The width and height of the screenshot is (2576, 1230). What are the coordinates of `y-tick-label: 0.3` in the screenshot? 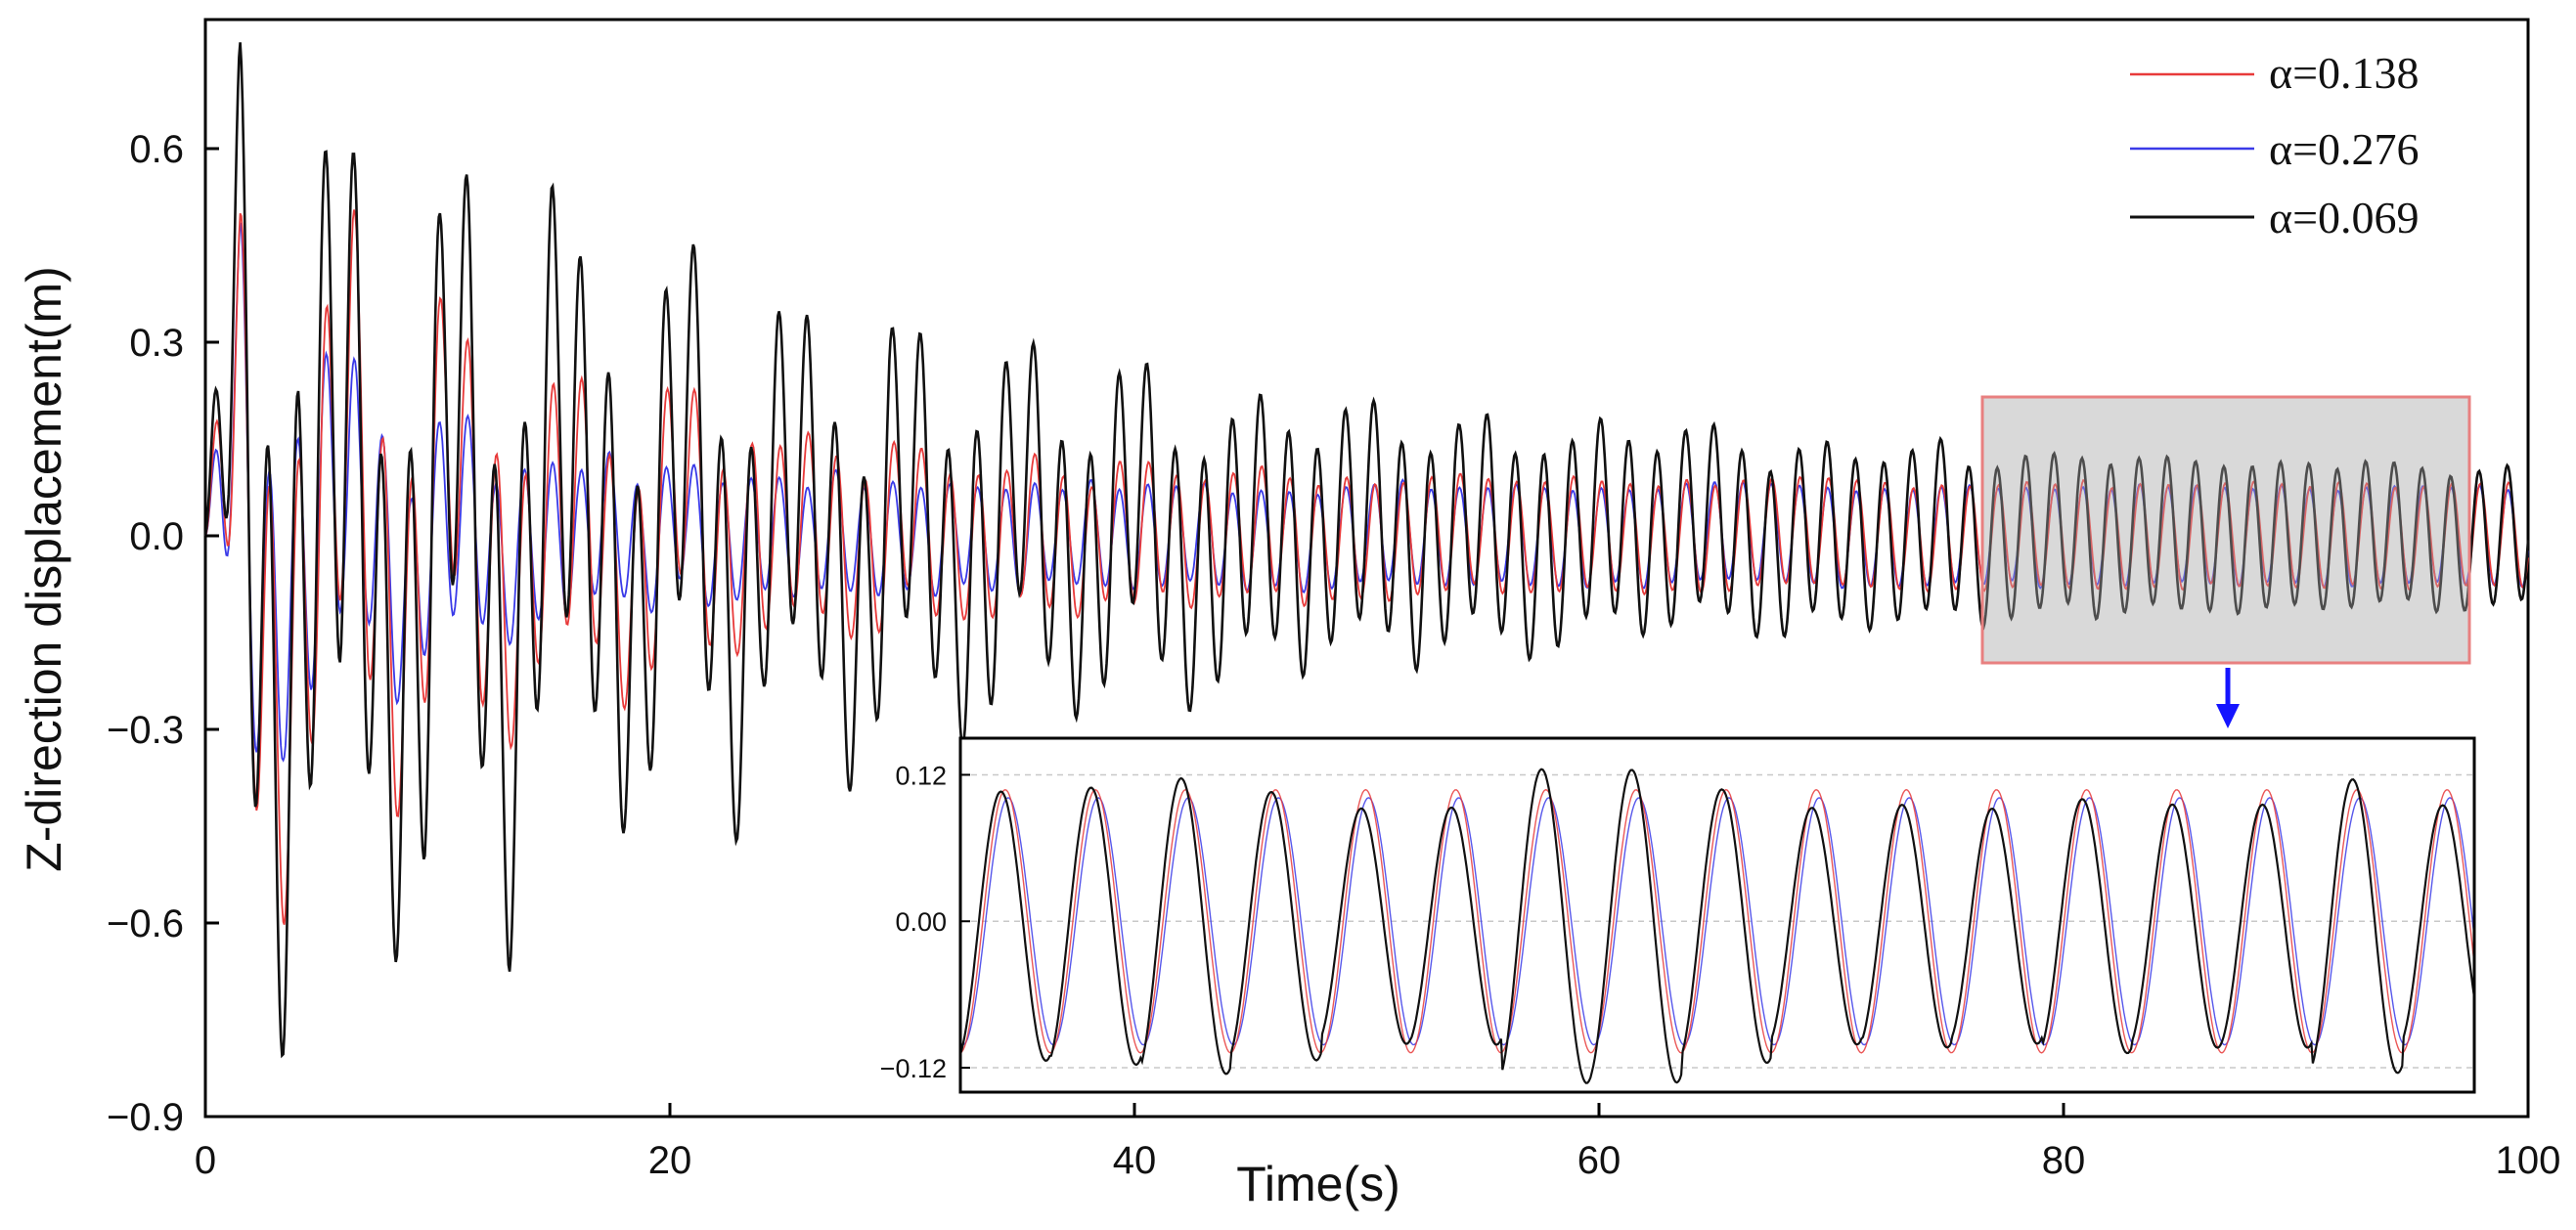 It's located at (156, 343).